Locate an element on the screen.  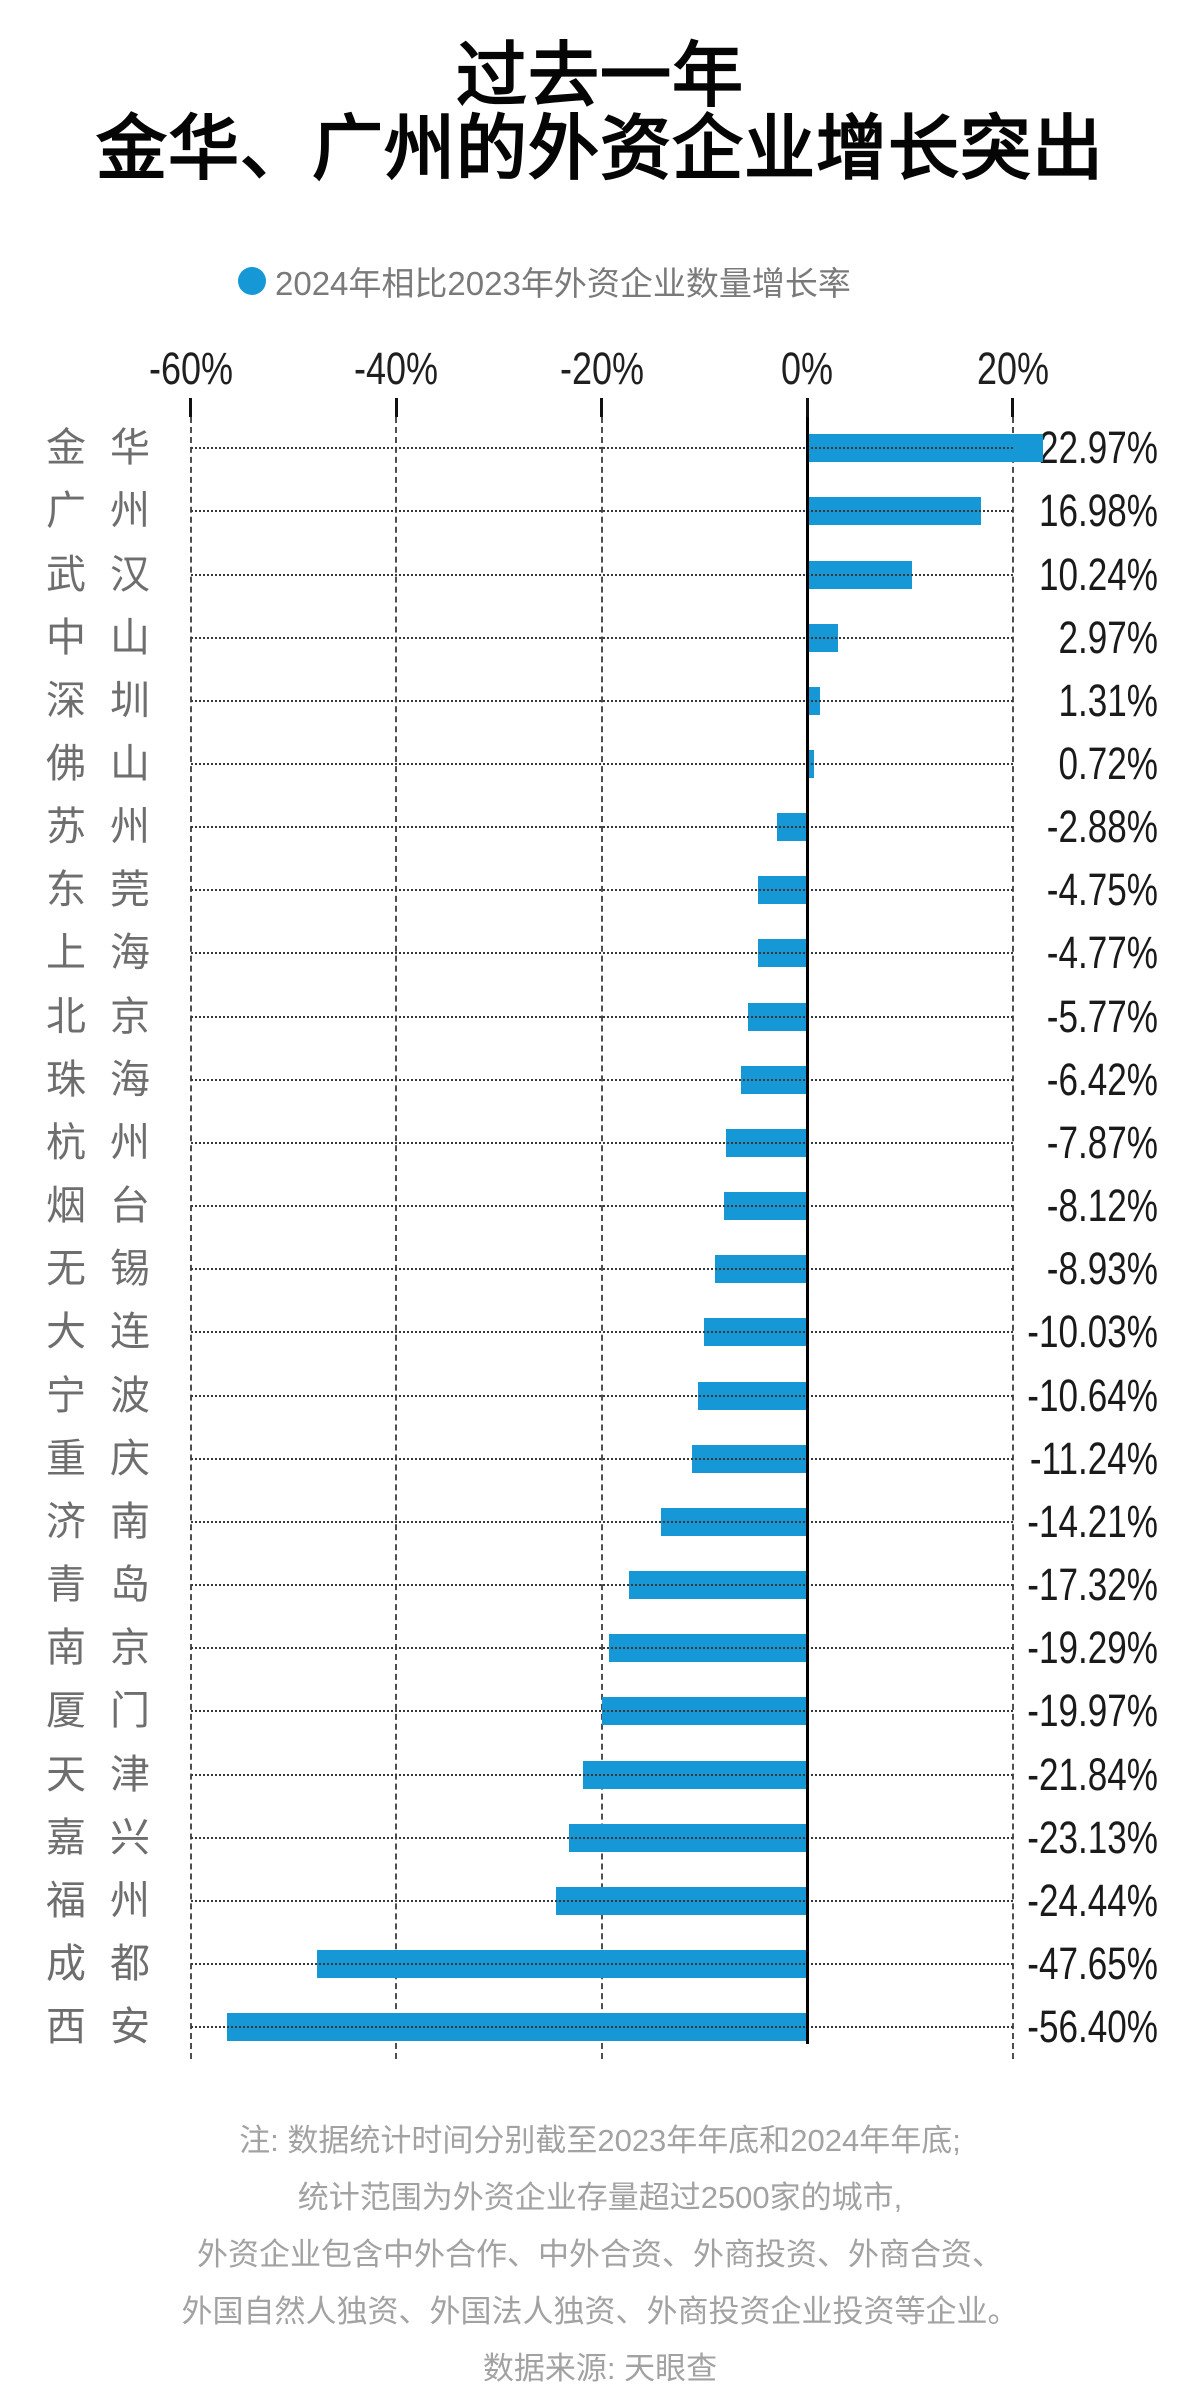
chart-title-line1: 过去一年 is located at coordinates (599, 76).